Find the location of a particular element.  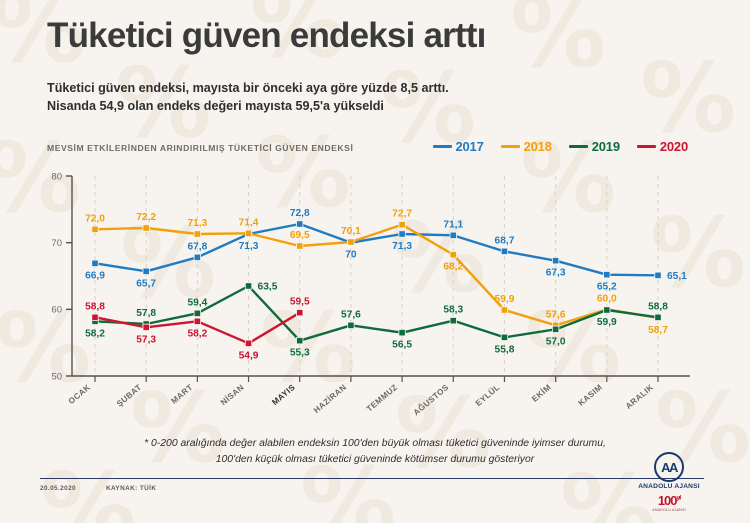

data-point-2018-AĞUSTOS is located at coordinates (453, 255).